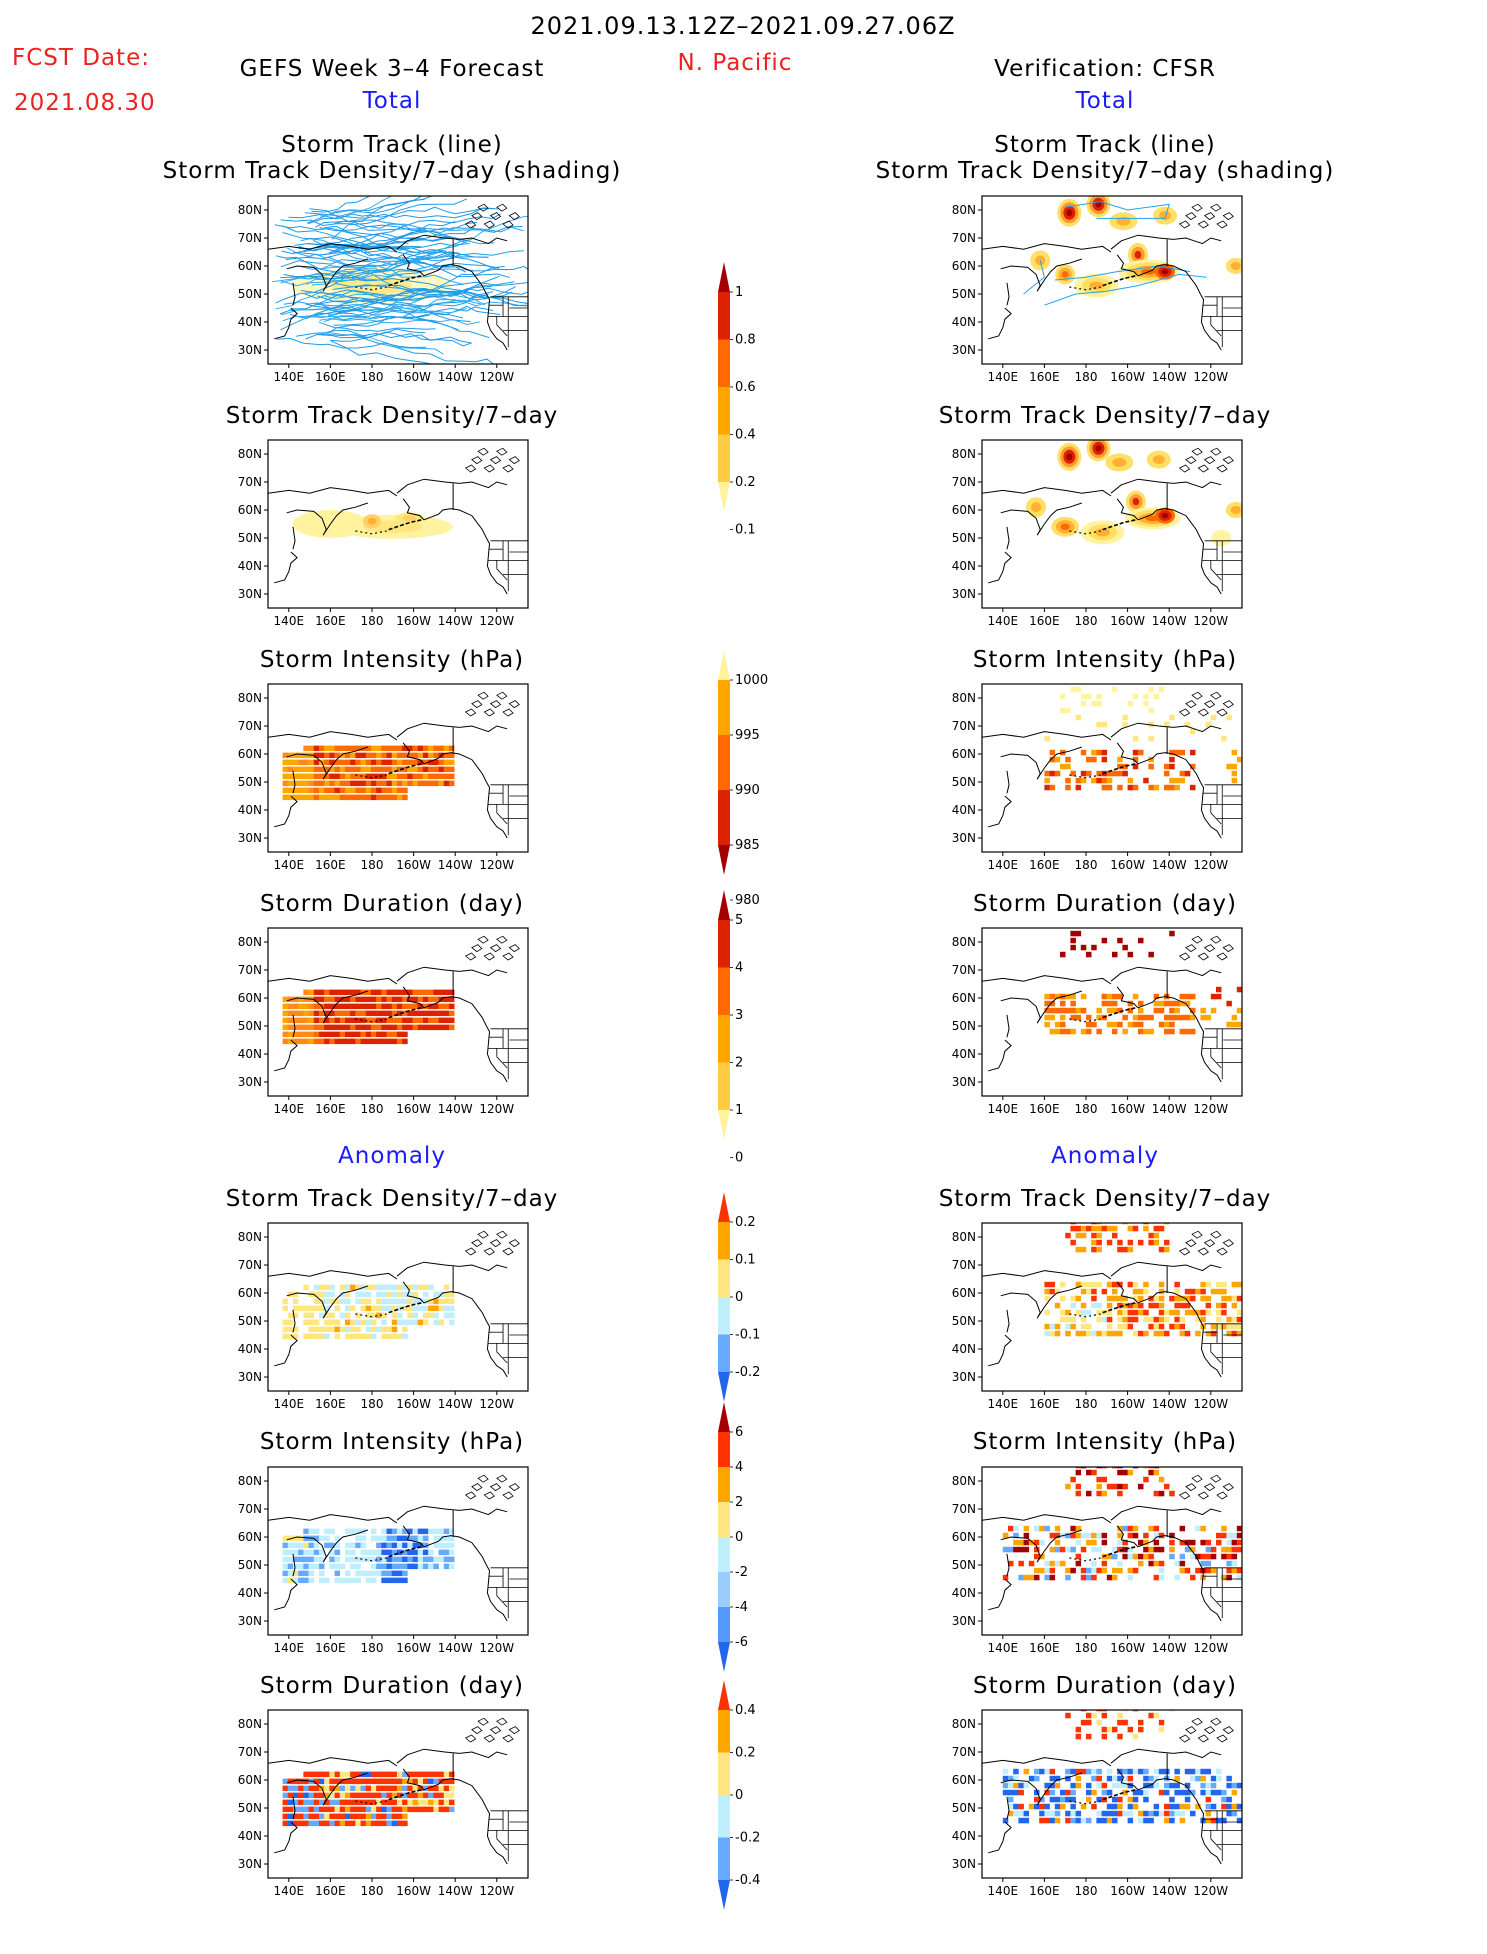 Image resolution: width=1487 pixels, height=1954 pixels. I want to click on panel-title-density-right: Storm Track Density/7–day, so click(1105, 416).